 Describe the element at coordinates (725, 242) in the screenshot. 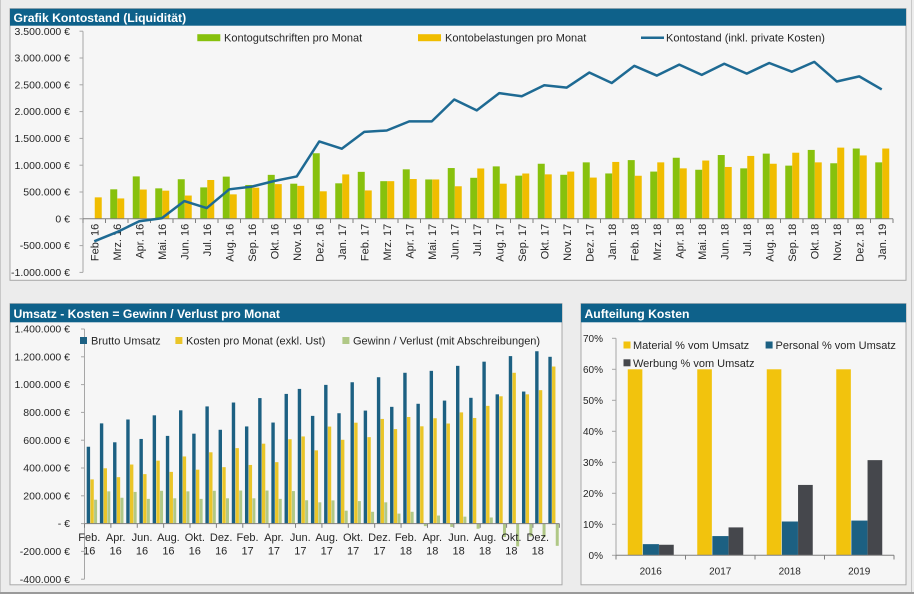

I see `svg-text: Jun. 18` at that location.